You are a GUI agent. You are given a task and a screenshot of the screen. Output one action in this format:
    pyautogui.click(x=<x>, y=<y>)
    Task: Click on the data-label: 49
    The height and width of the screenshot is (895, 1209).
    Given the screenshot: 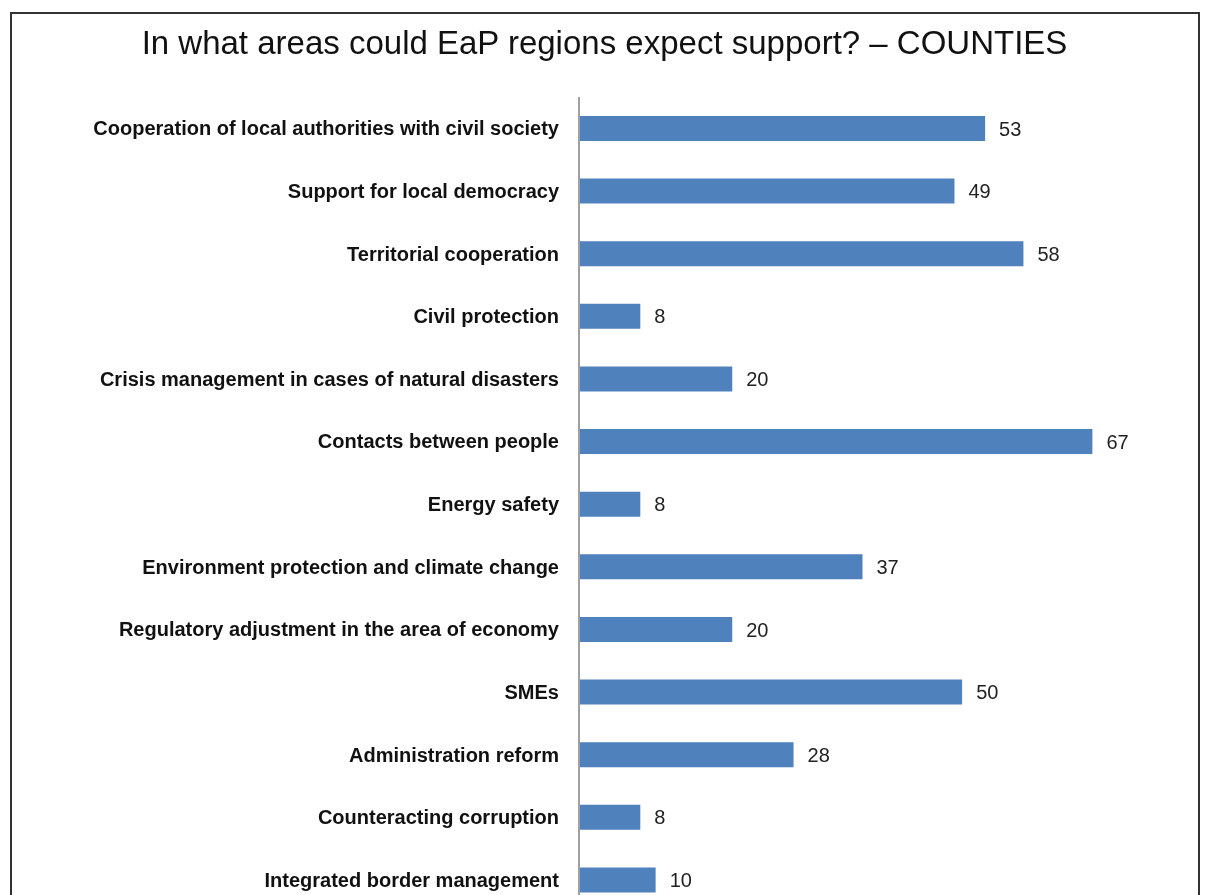 What is the action you would take?
    pyautogui.click(x=979, y=191)
    